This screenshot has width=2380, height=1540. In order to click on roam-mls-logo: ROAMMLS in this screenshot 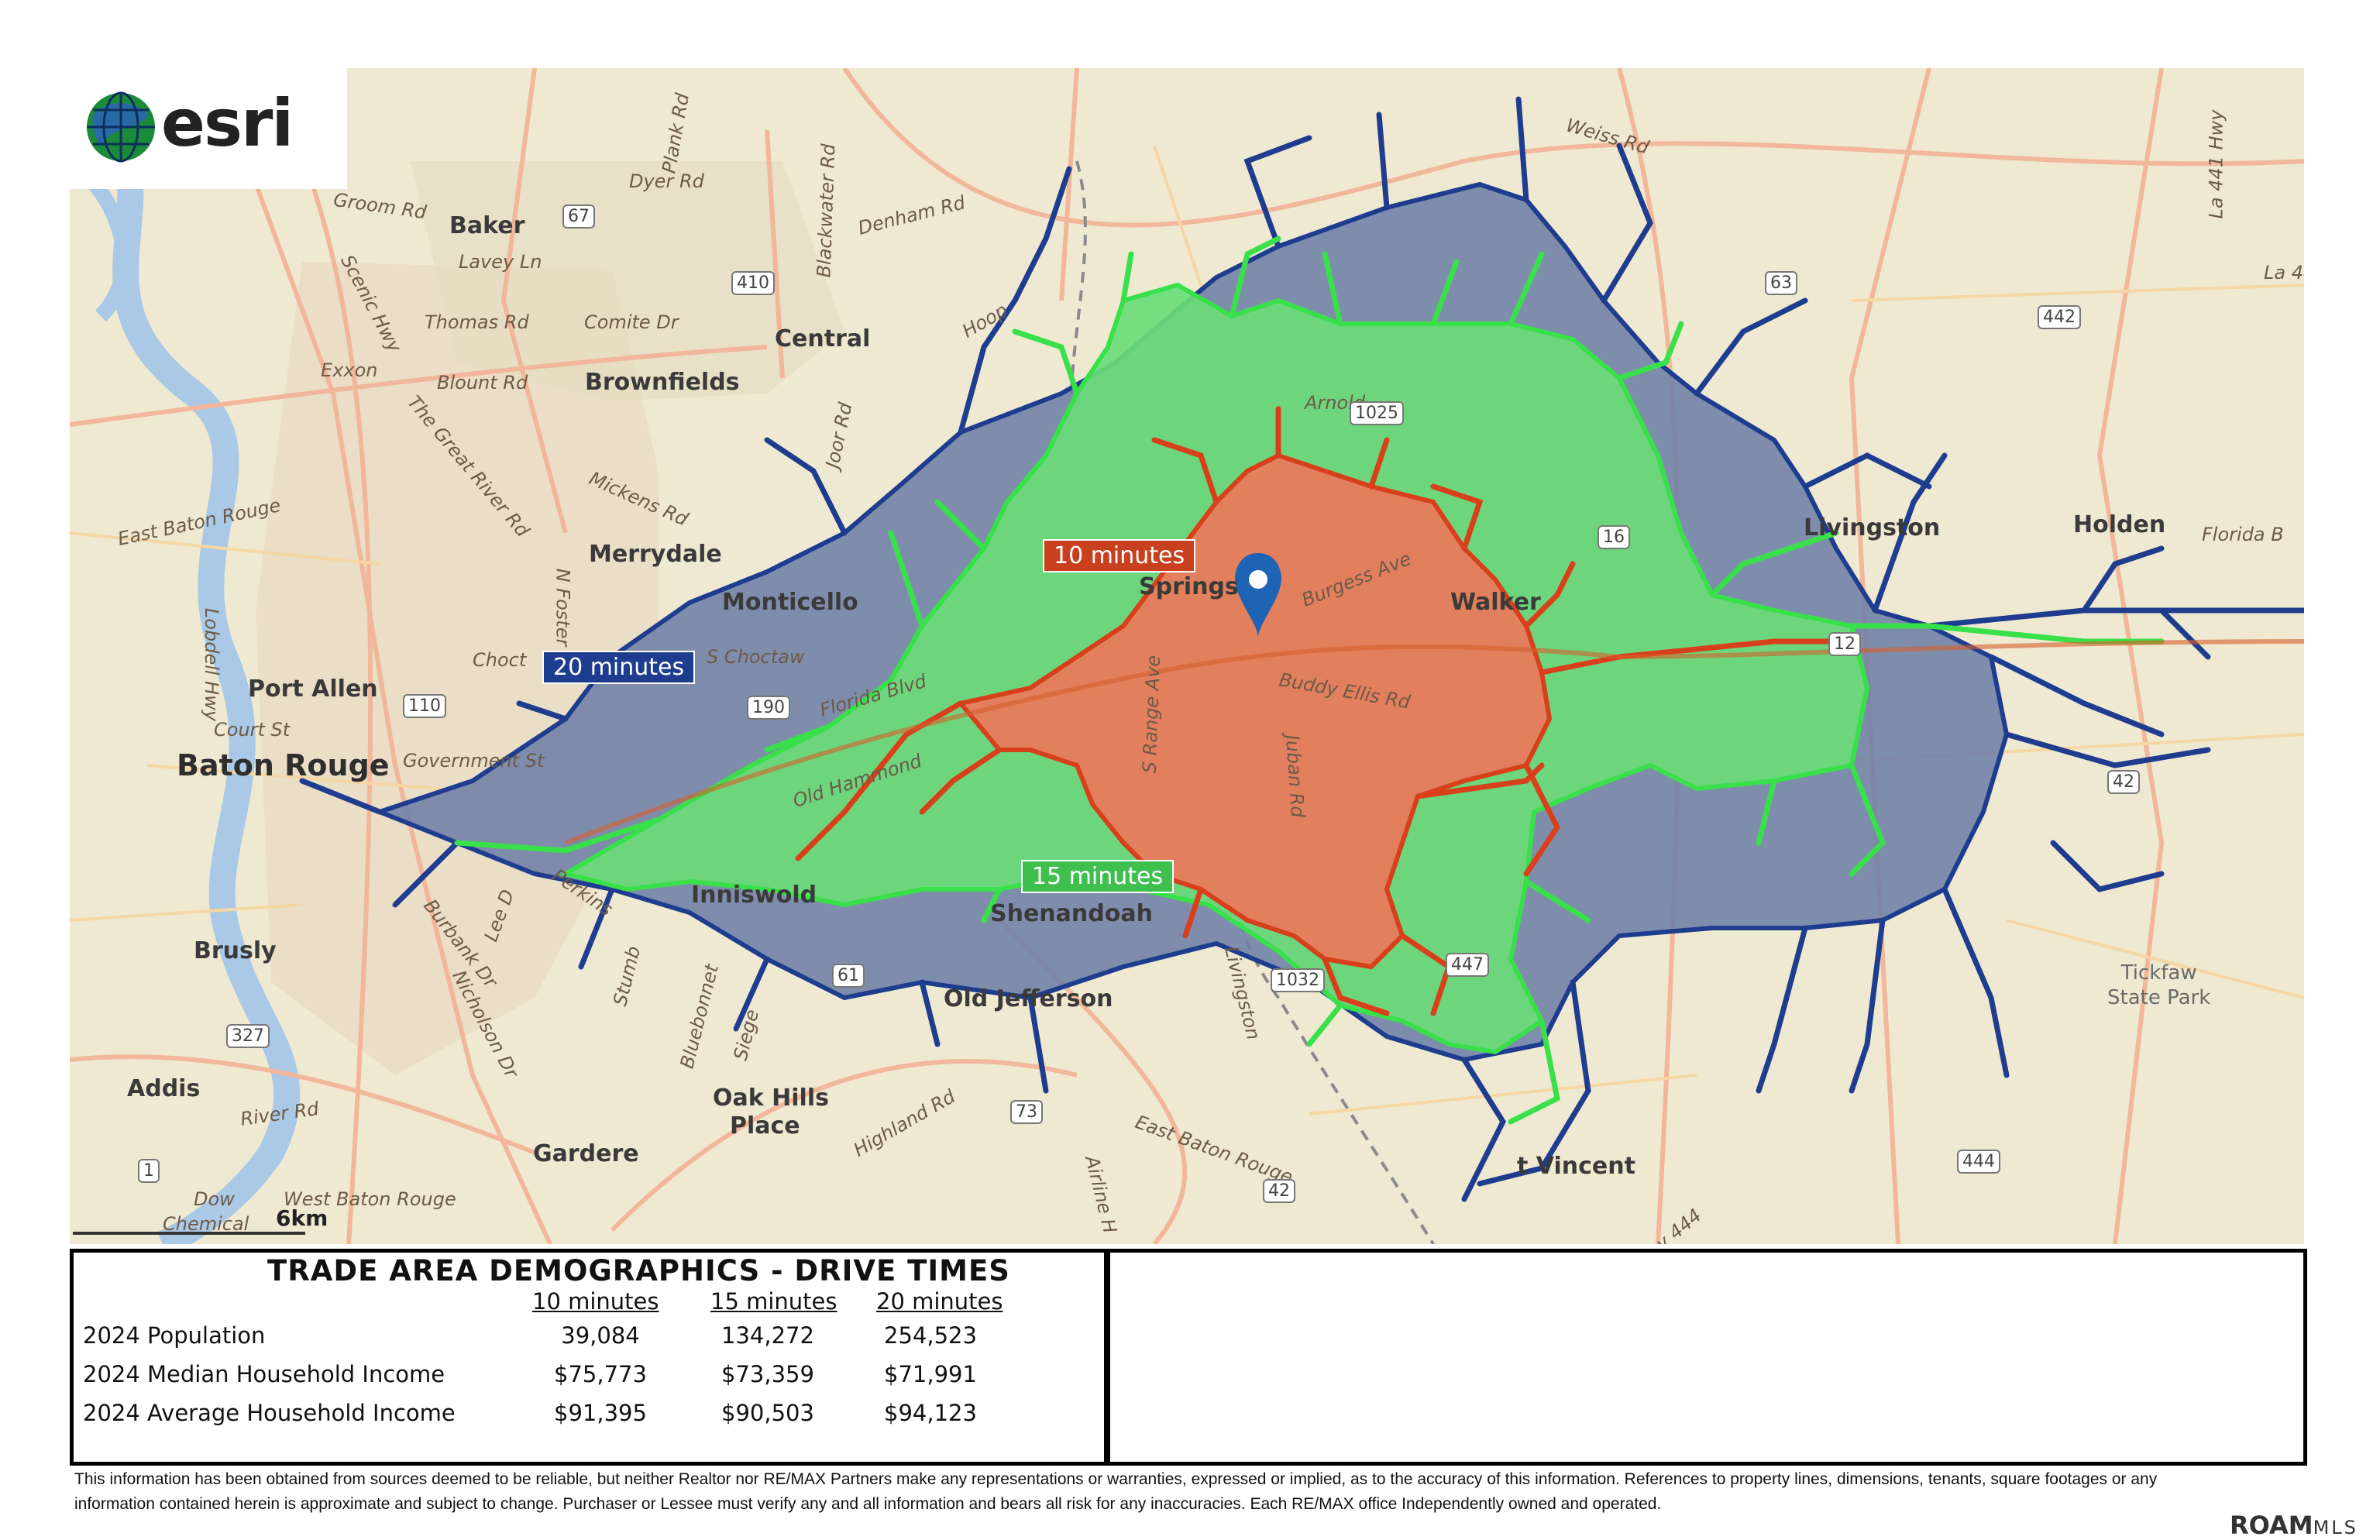, I will do `click(2294, 1525)`.